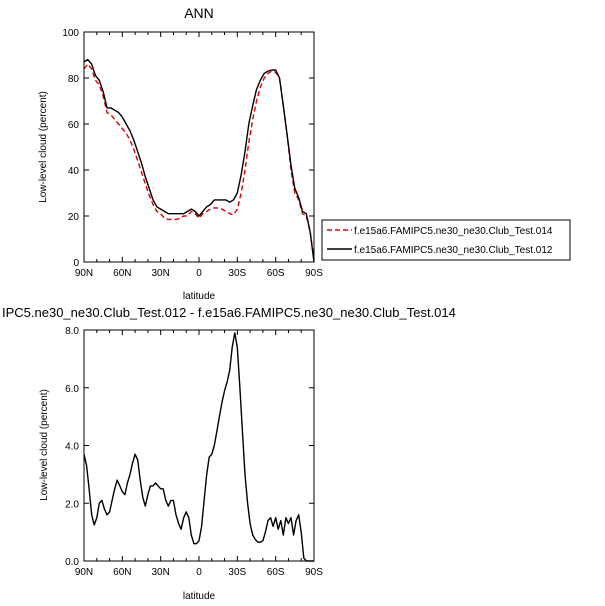  Describe the element at coordinates (72, 562) in the screenshot. I see `y-tick-label: 0.0` at that location.